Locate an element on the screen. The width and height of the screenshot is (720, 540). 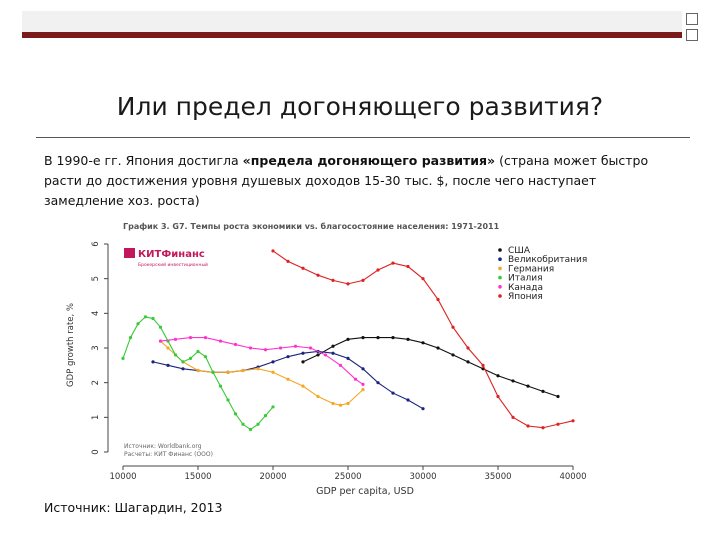
x-tick-label: 10000 is located at coordinates (122, 477).